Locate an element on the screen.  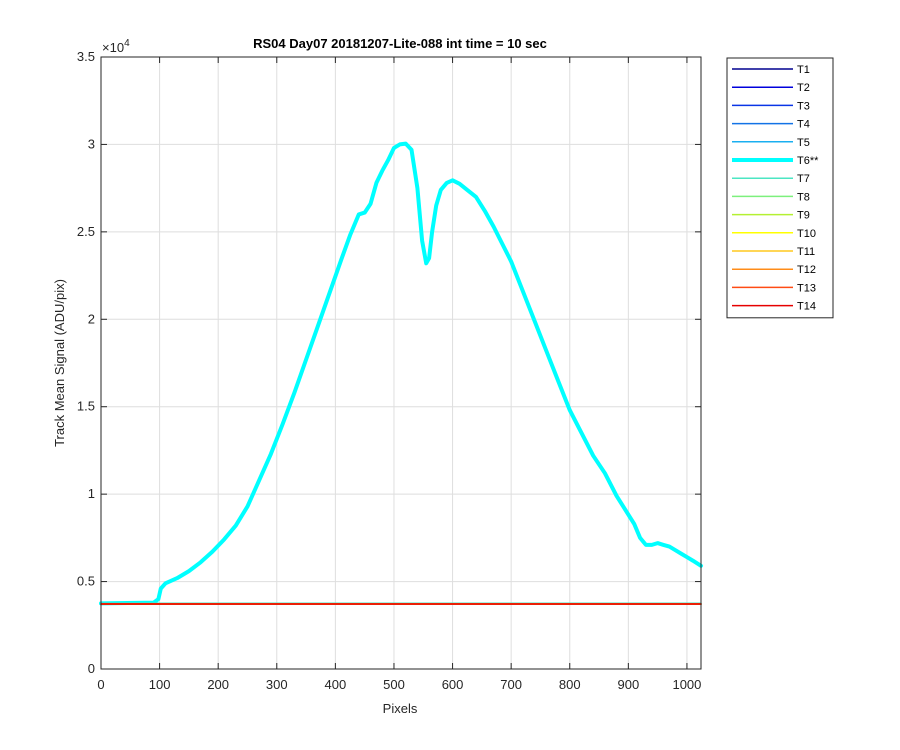
y-tick-label: 3.5 is located at coordinates (86, 56).